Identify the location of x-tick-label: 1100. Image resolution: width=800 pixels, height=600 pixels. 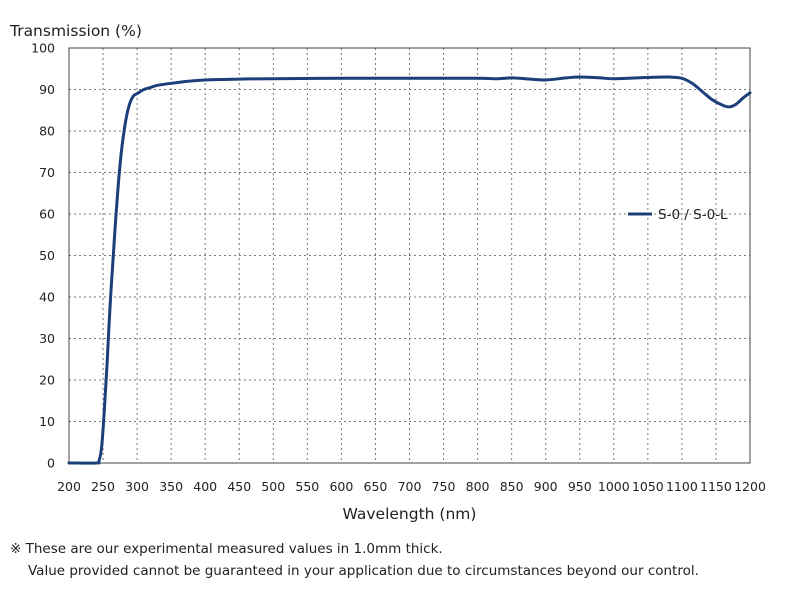
(682, 486).